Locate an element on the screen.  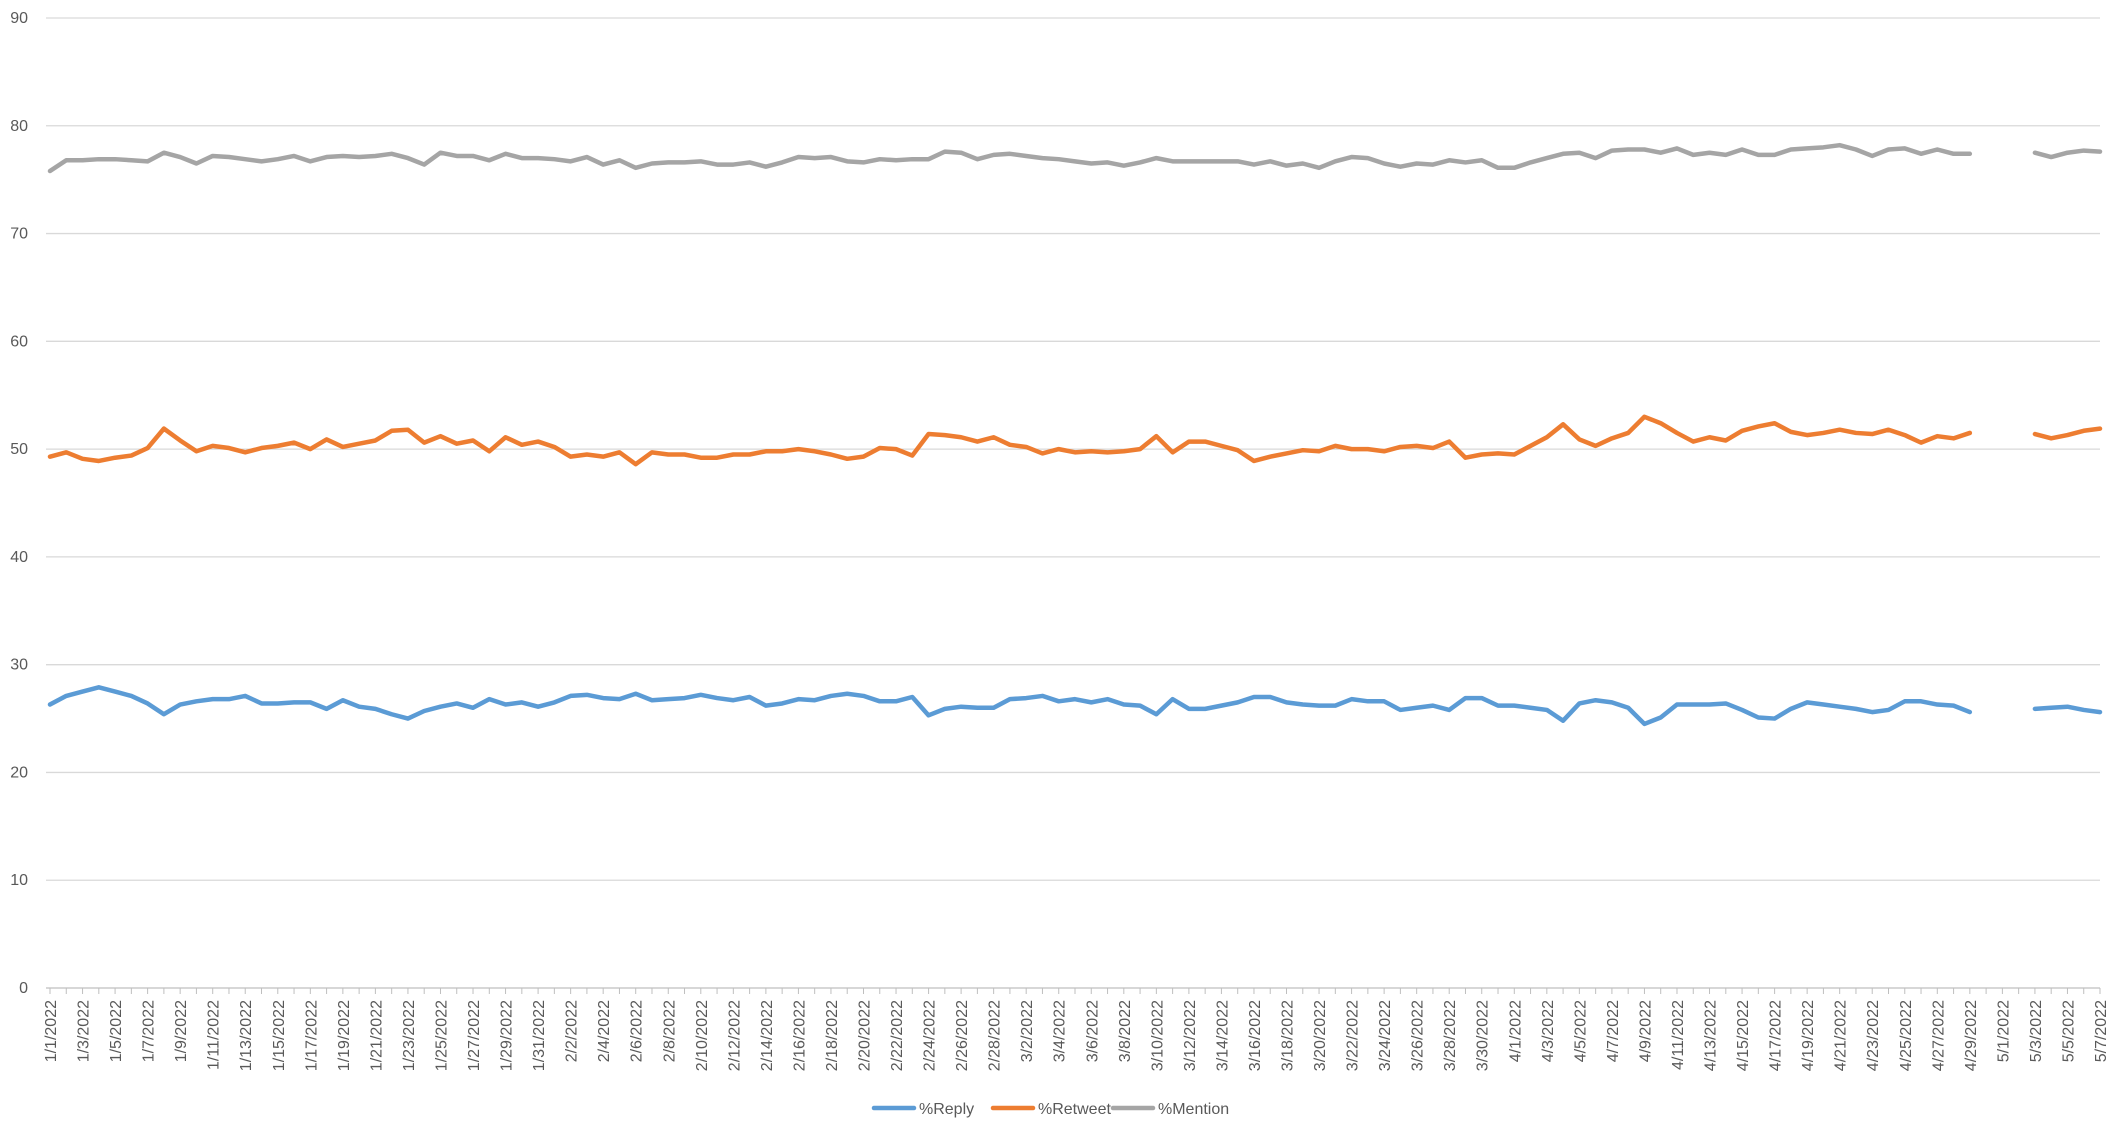
x-tick-label: 3/10/2022 is located at coordinates (1157, 1035).